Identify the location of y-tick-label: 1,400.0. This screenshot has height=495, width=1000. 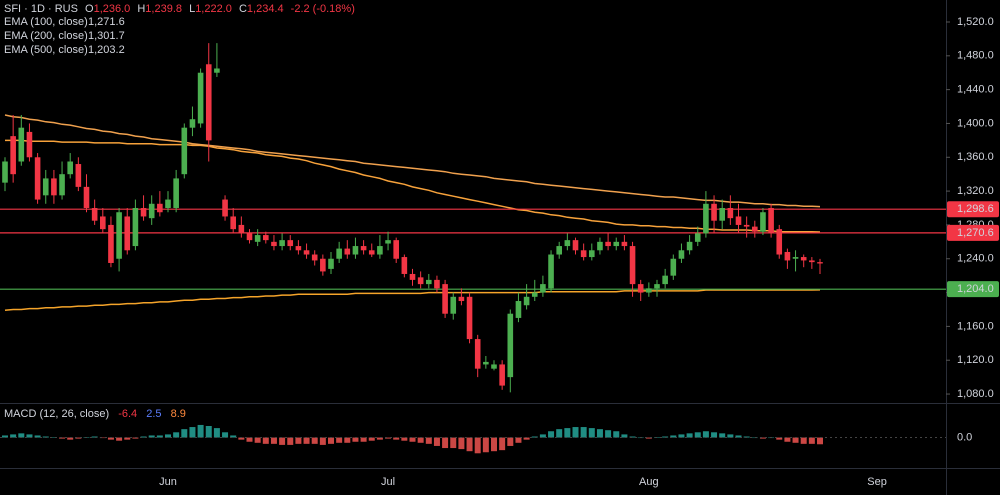
(975, 123).